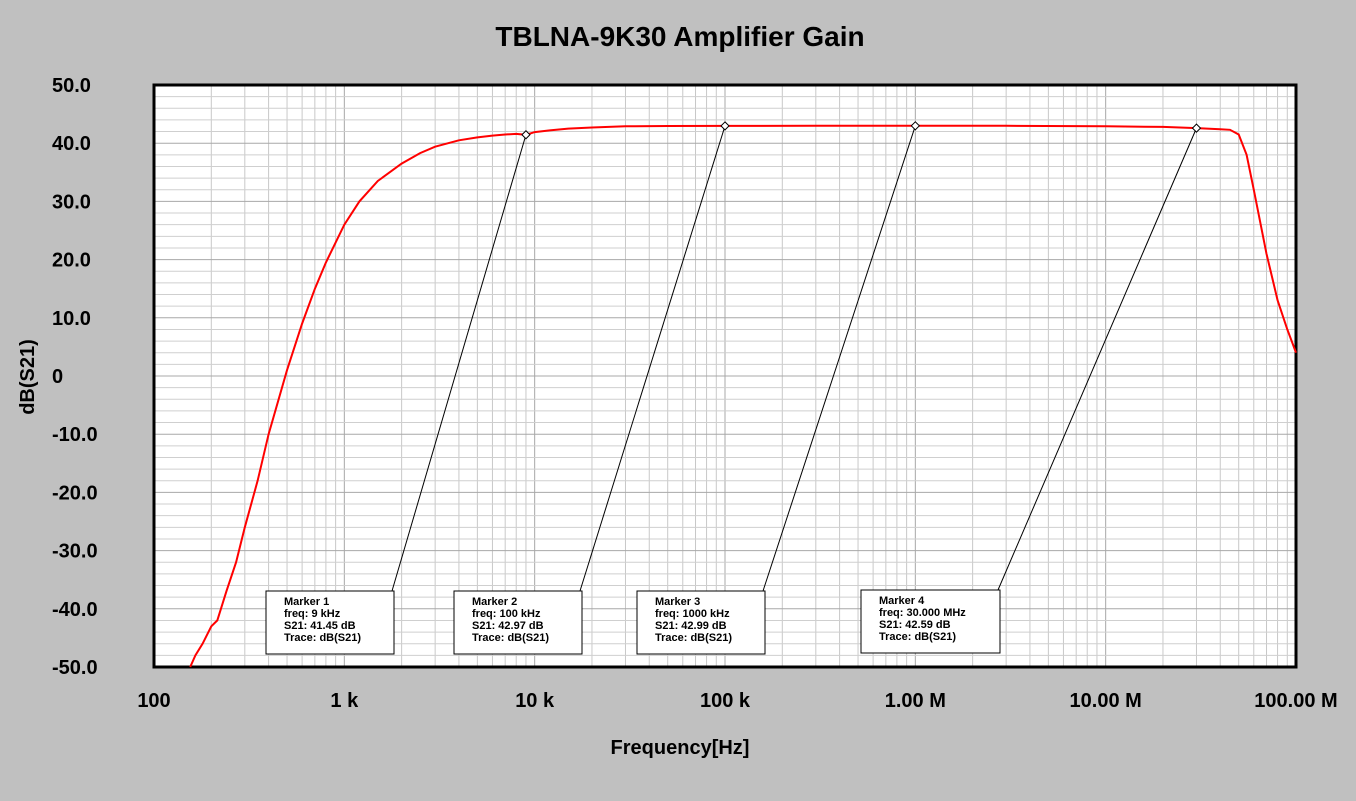 Image resolution: width=1356 pixels, height=801 pixels. What do you see at coordinates (680, 748) in the screenshot?
I see `x-axis-title: Frequency[Hz]` at bounding box center [680, 748].